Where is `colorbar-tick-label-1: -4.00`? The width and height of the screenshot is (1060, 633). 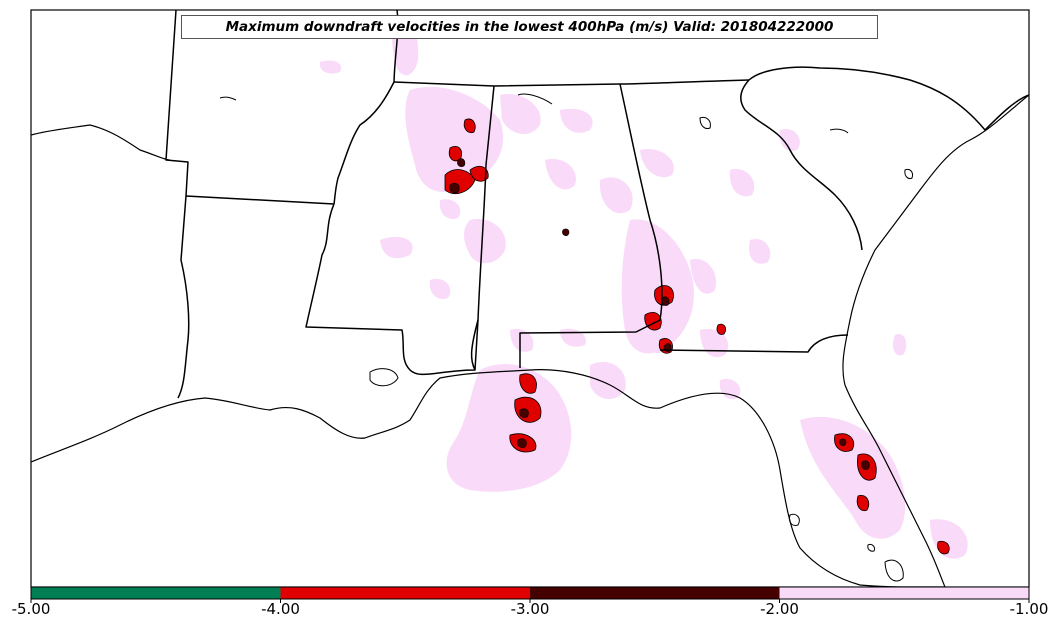
colorbar-tick-label-1: -4.00 is located at coordinates (280, 609).